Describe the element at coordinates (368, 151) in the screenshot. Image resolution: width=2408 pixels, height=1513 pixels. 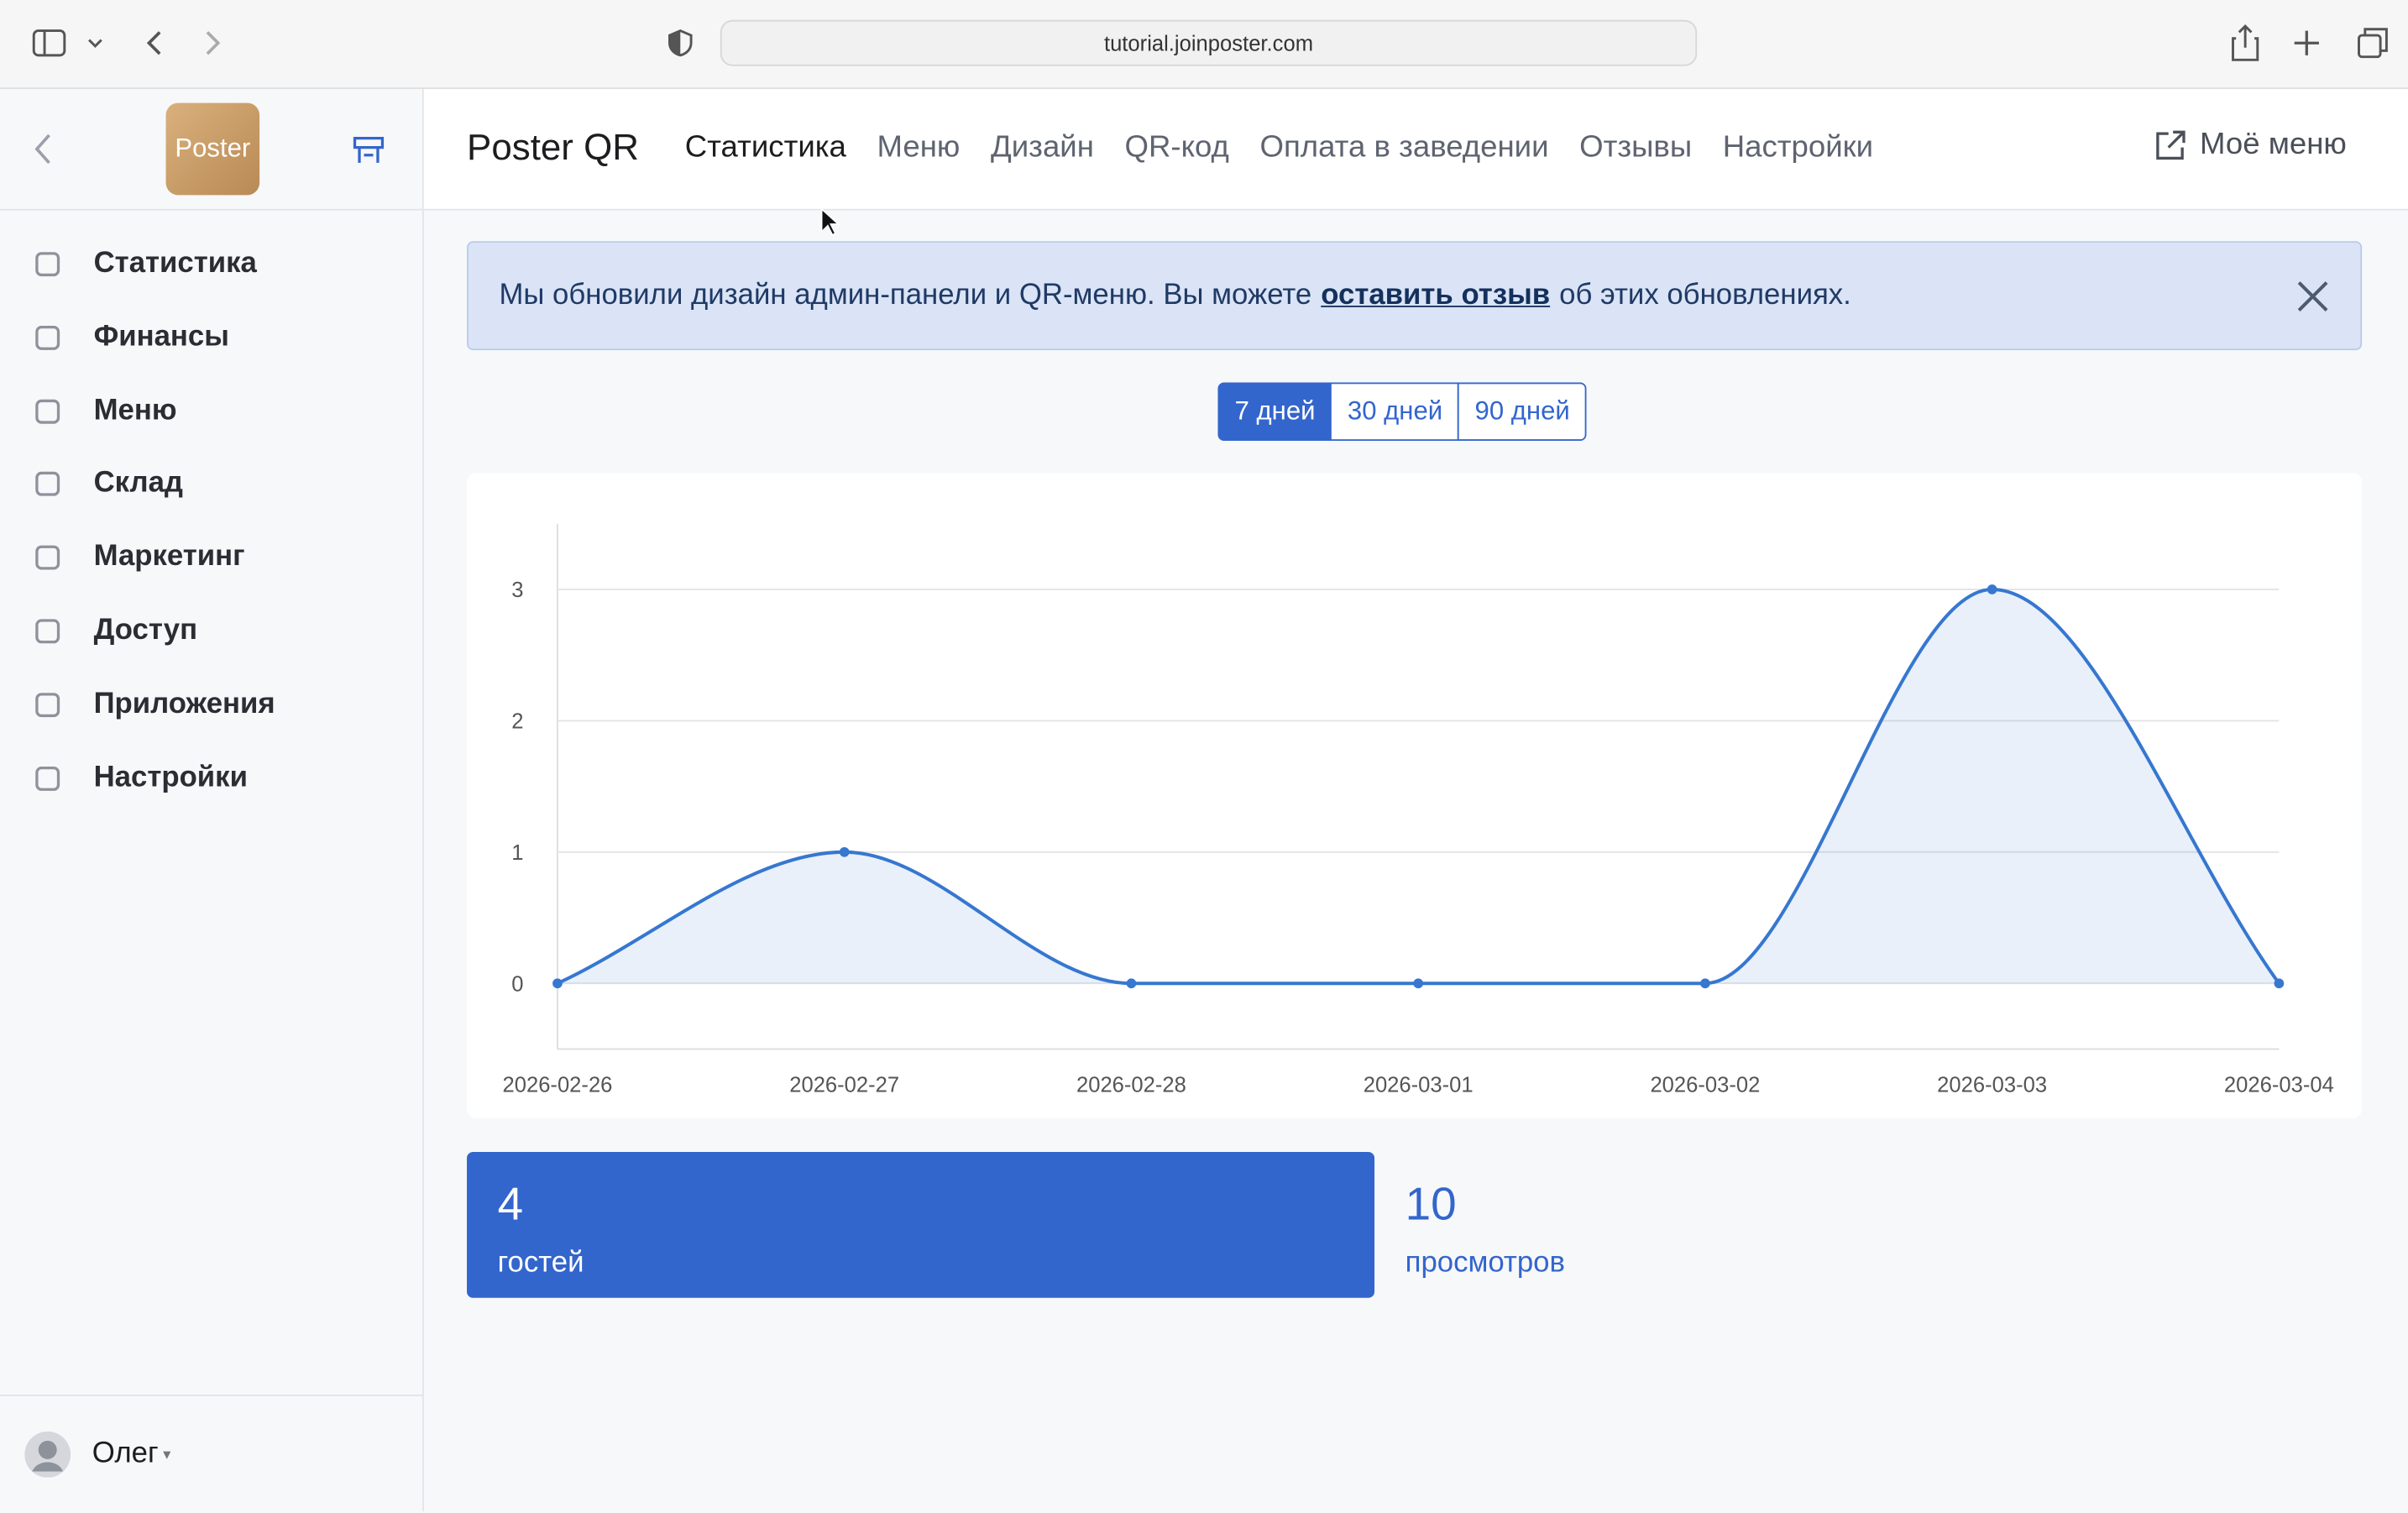
I see `store-icon` at that location.